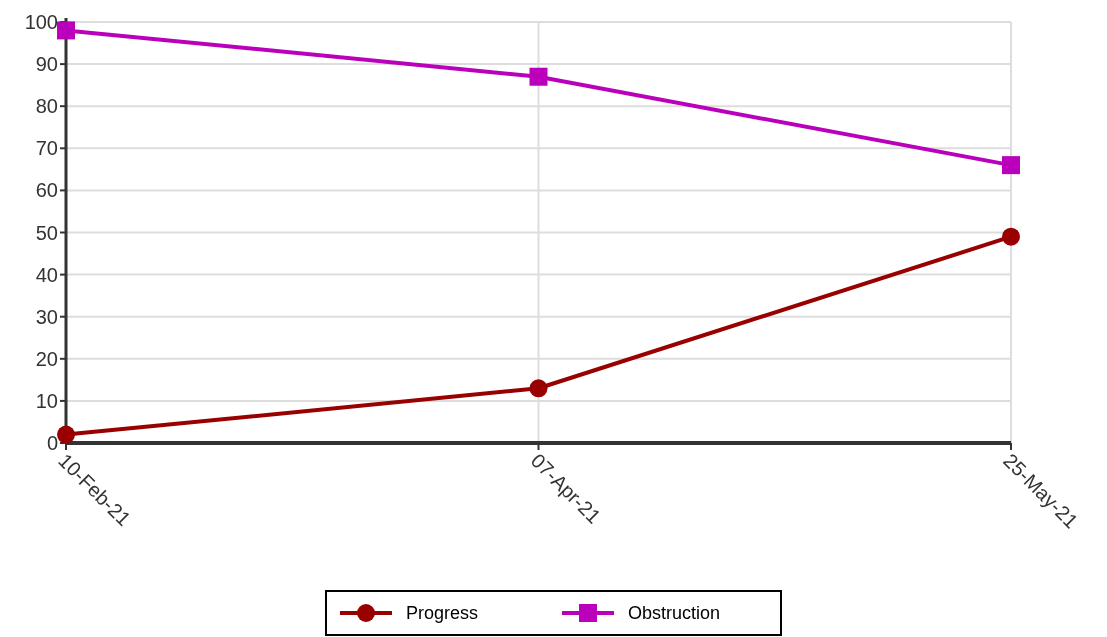 The height and width of the screenshot is (637, 1107). I want to click on y-tick-label: 90, so click(46, 64).